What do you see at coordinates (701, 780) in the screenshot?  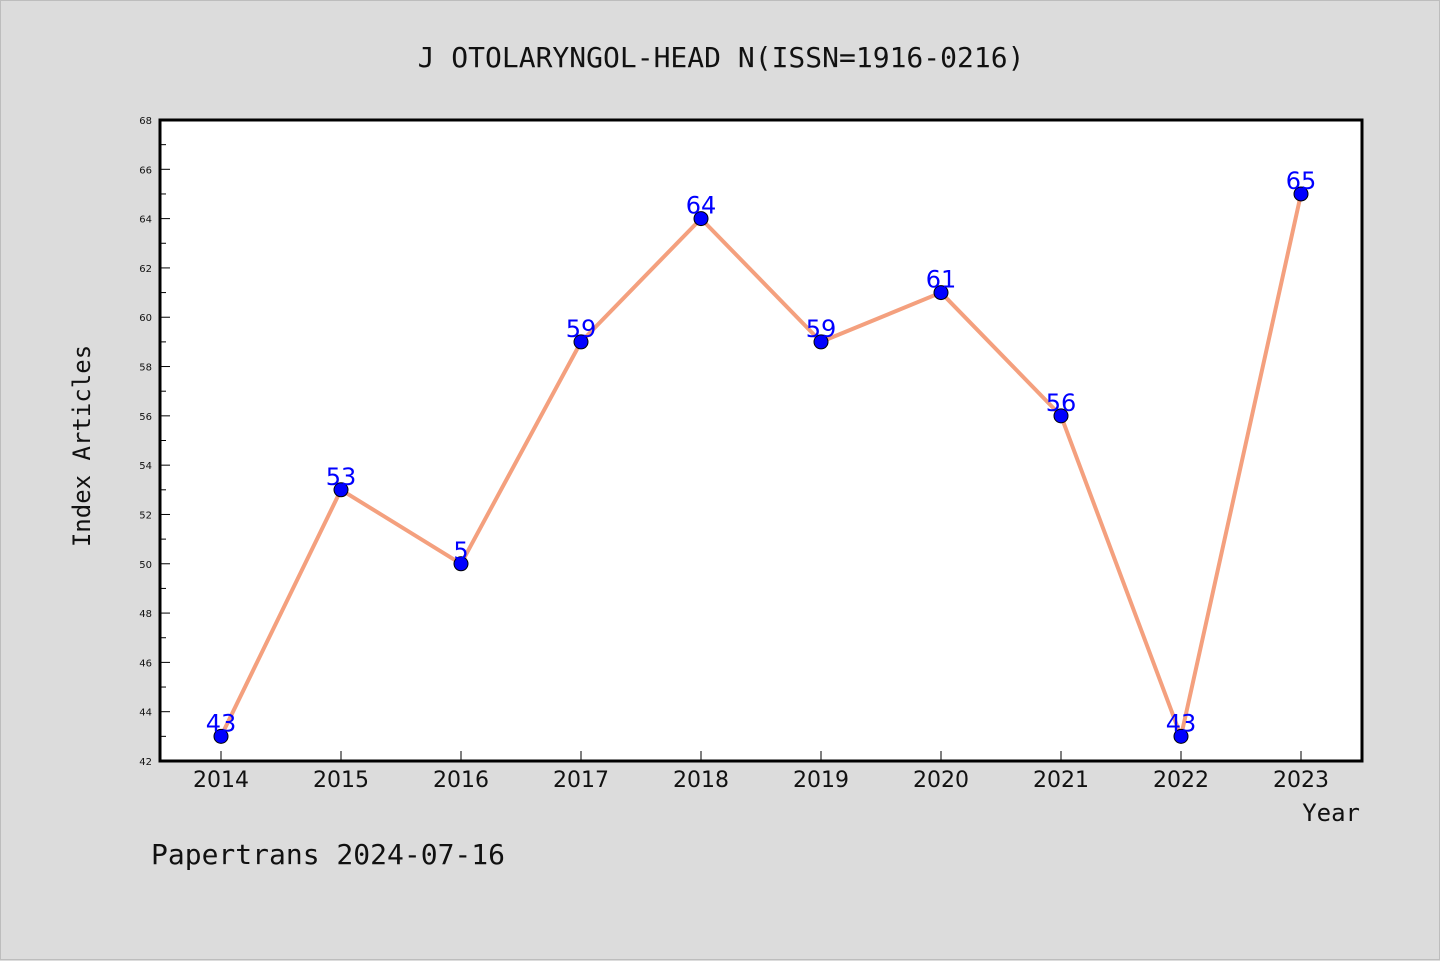 I see `x-tick-label: 2018` at bounding box center [701, 780].